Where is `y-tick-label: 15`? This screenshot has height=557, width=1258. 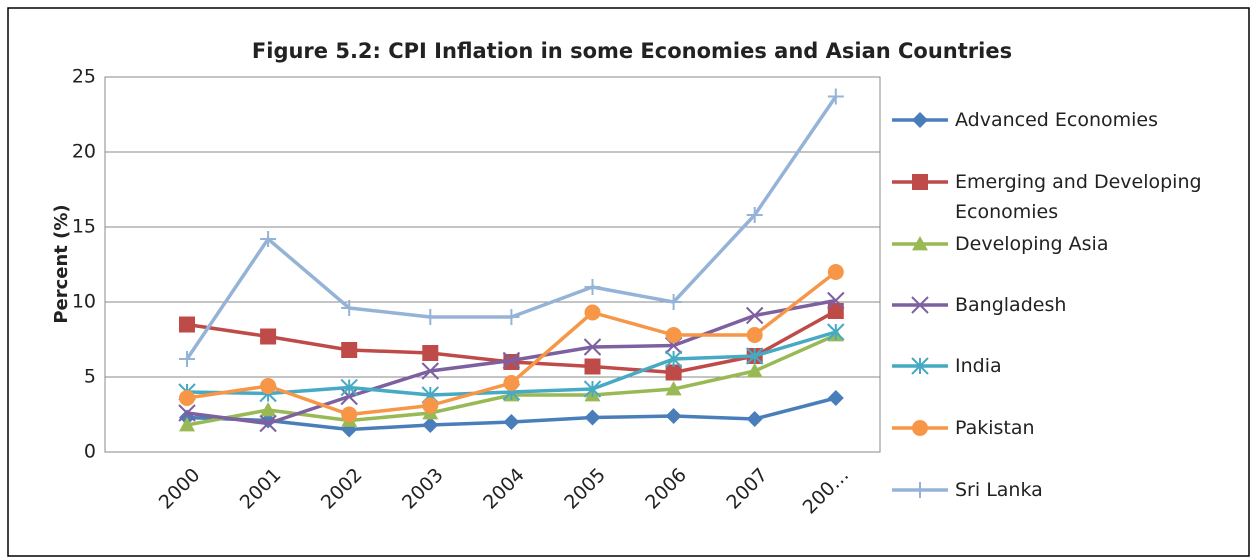 y-tick-label: 15 is located at coordinates (84, 227).